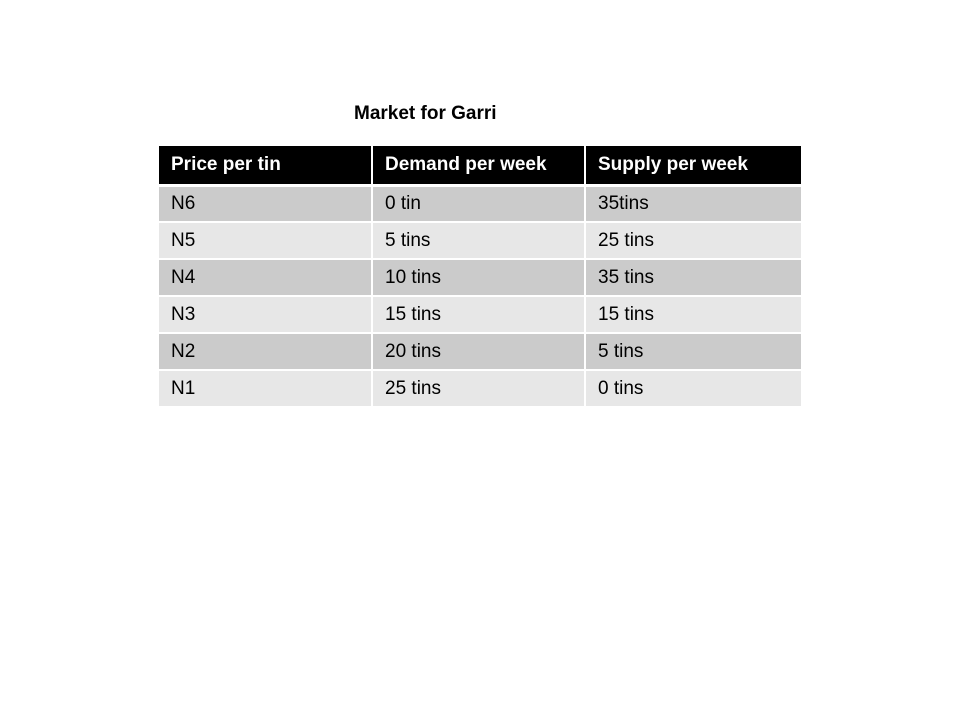 The height and width of the screenshot is (720, 960). I want to click on cell-supply: 5 tins, so click(693, 352).